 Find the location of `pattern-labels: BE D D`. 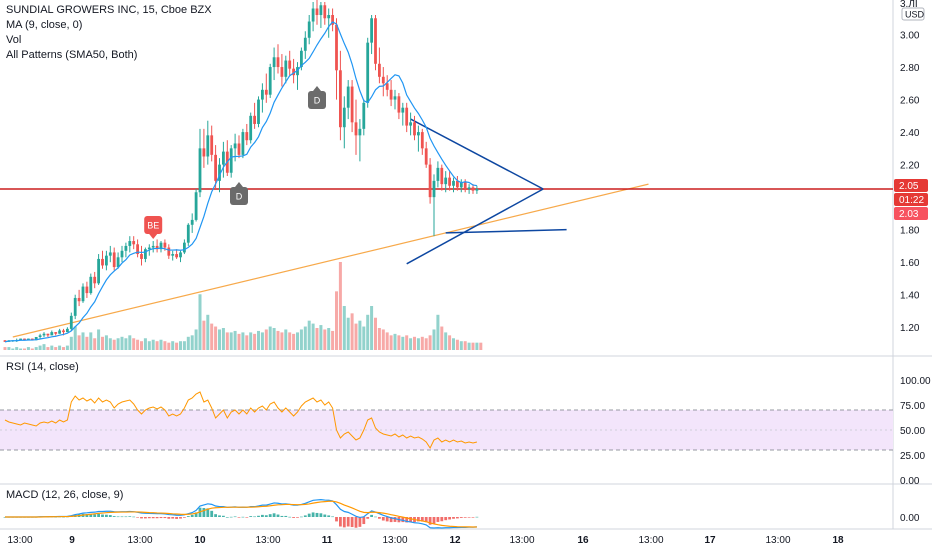

pattern-labels: BE D D is located at coordinates (235, 162).